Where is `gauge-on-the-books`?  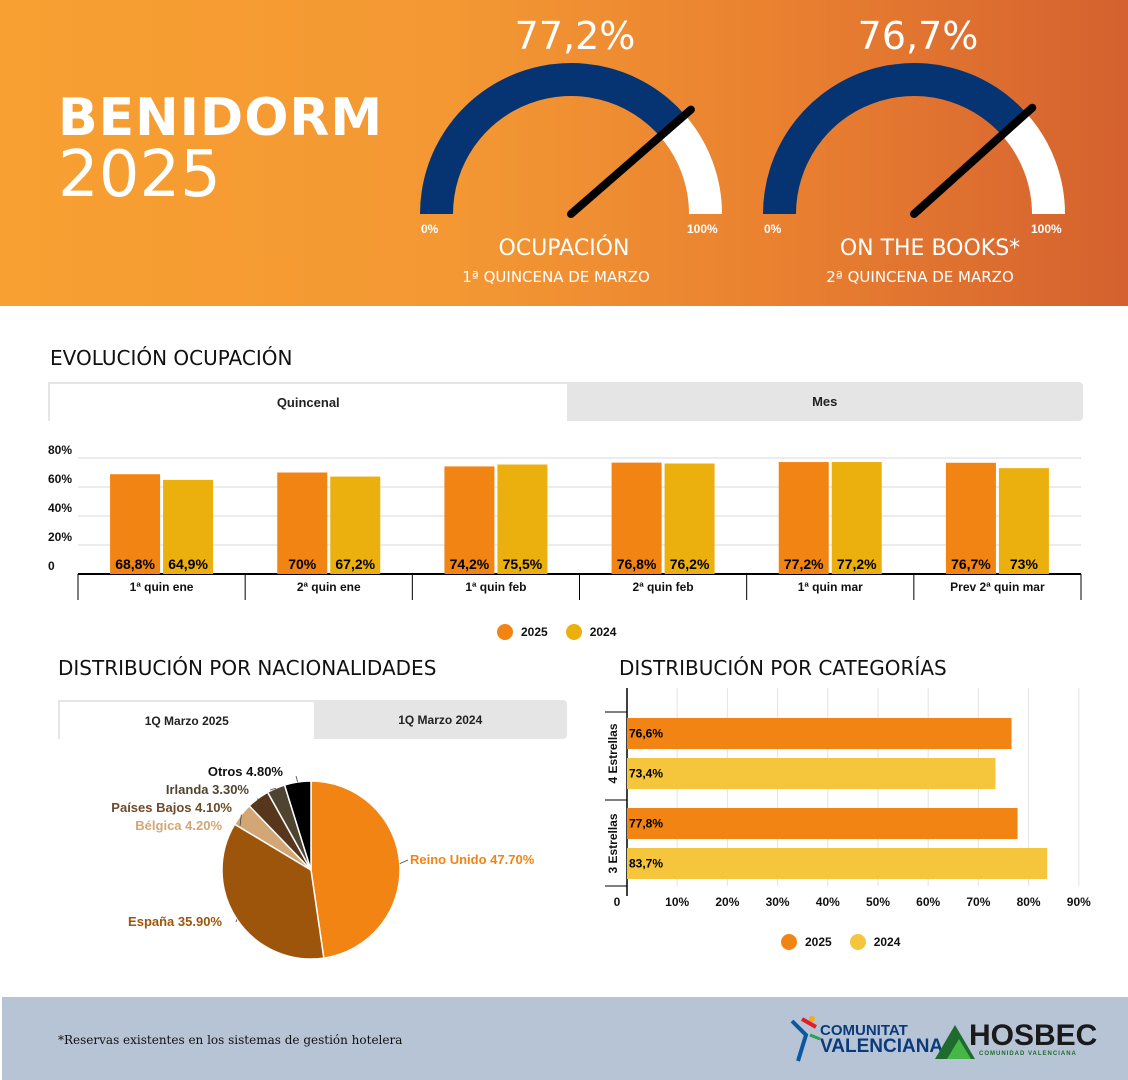 gauge-on-the-books is located at coordinates (914, 140).